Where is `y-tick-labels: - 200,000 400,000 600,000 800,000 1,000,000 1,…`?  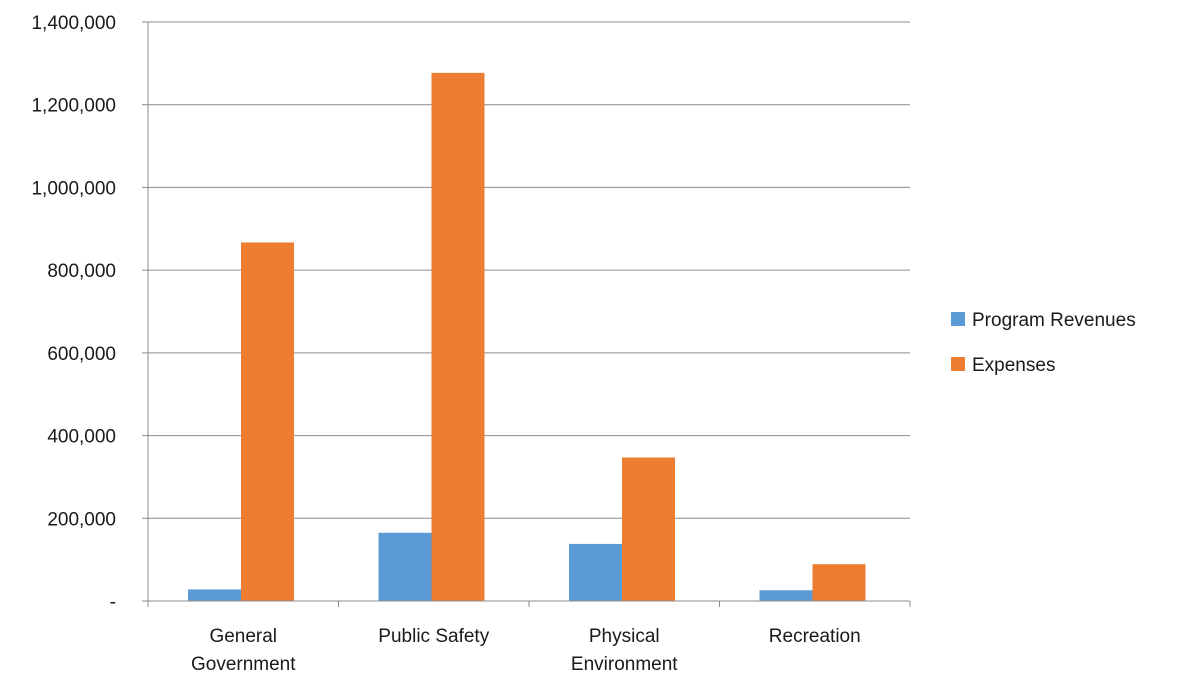 y-tick-labels: - 200,000 400,000 600,000 800,000 1,000,000 1,… is located at coordinates (73, 313).